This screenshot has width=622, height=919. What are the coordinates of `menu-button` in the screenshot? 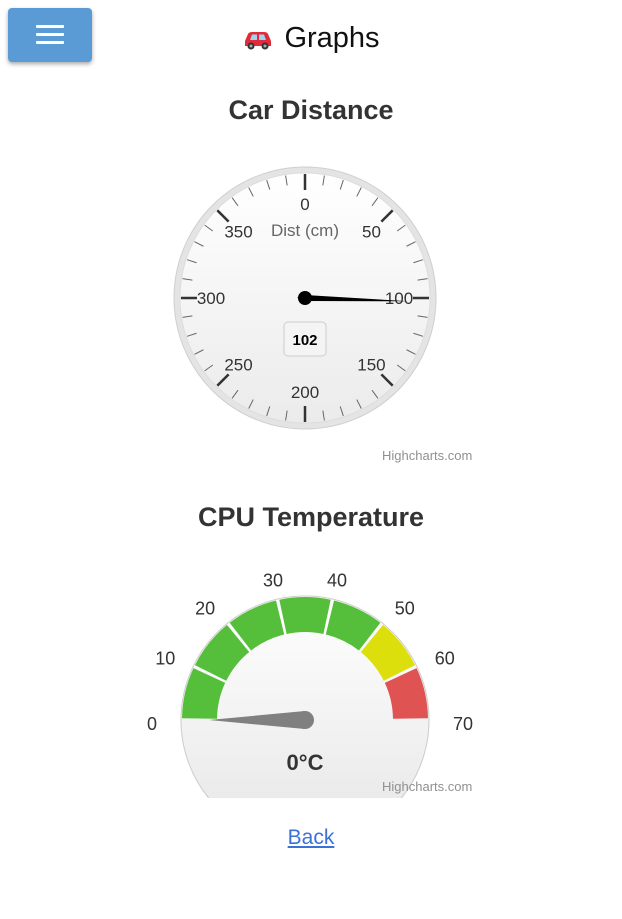 It's located at (50, 35).